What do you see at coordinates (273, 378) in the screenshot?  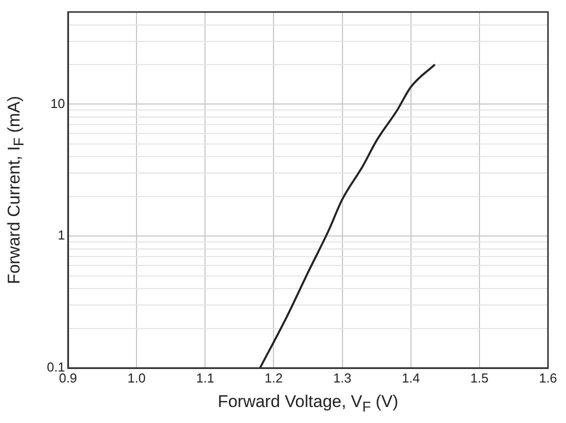 I see `x-tick-label: 1.2` at bounding box center [273, 378].